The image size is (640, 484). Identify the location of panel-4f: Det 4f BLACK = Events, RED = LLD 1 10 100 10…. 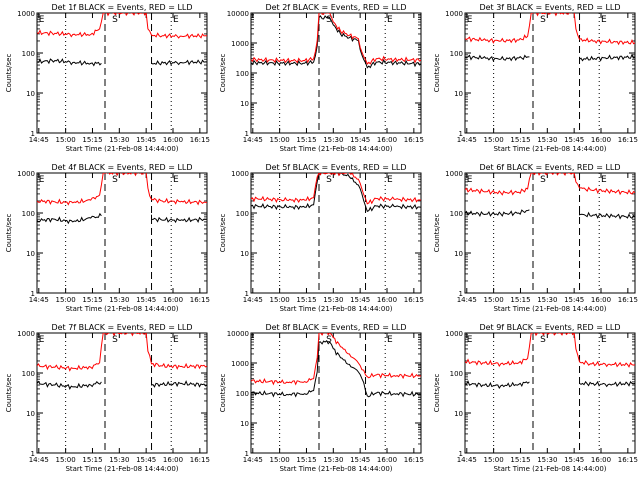
(107, 238).